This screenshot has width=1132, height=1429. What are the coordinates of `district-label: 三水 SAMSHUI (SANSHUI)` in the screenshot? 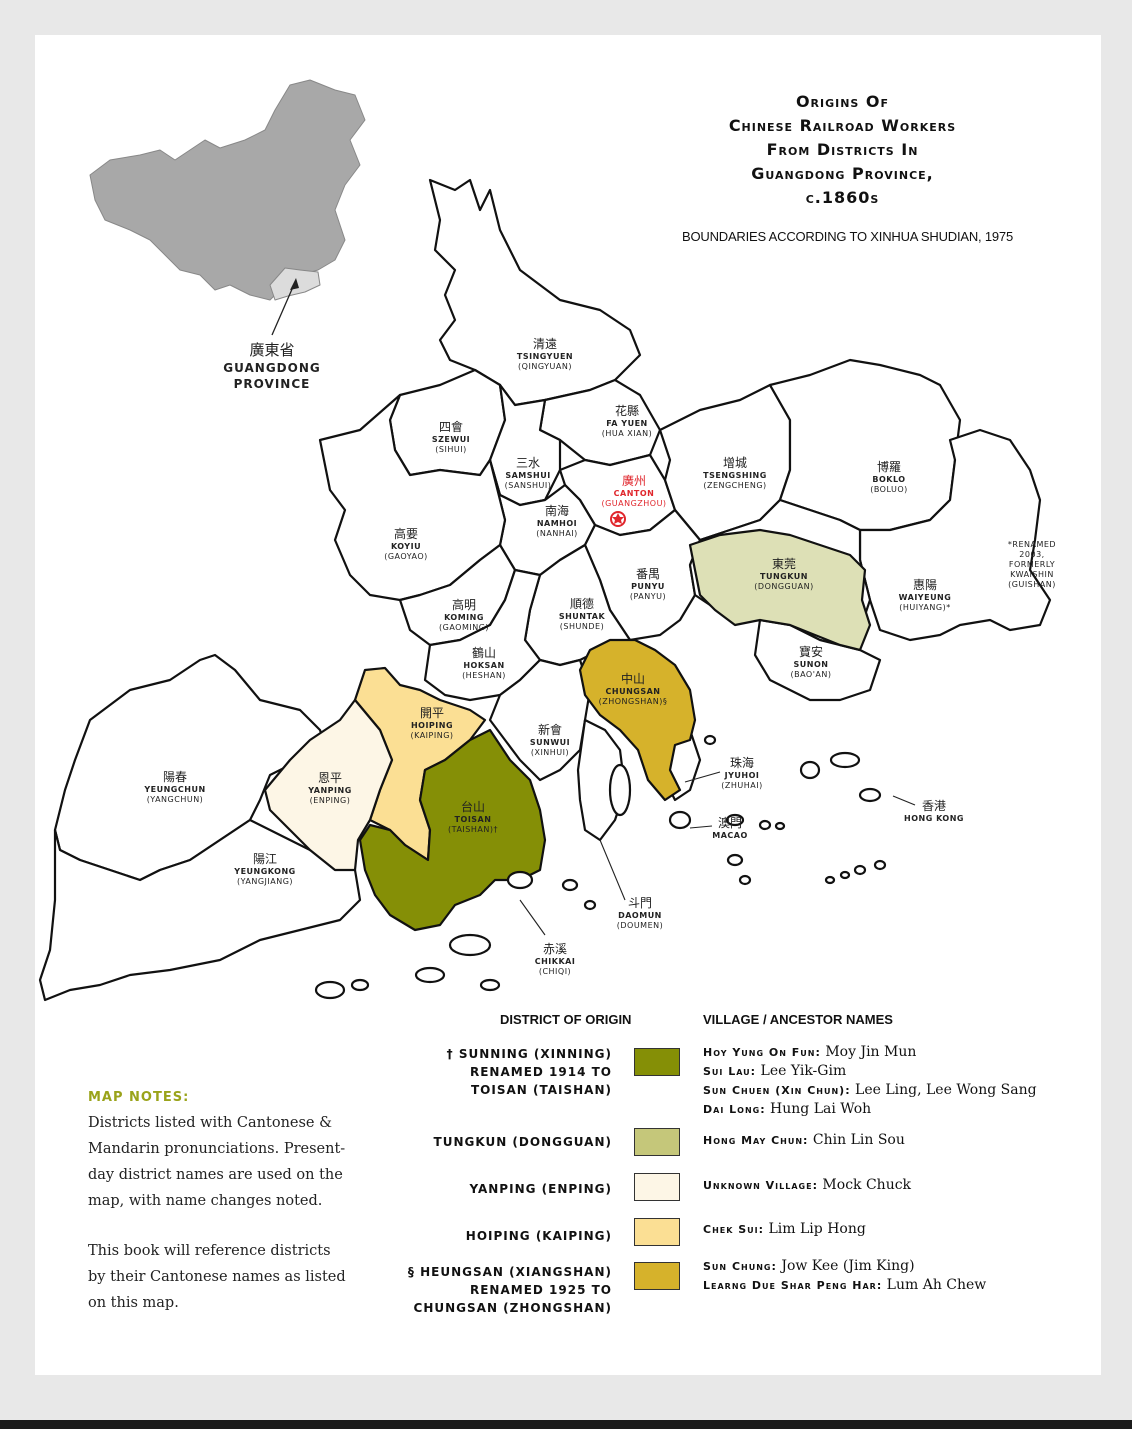 It's located at (528, 473).